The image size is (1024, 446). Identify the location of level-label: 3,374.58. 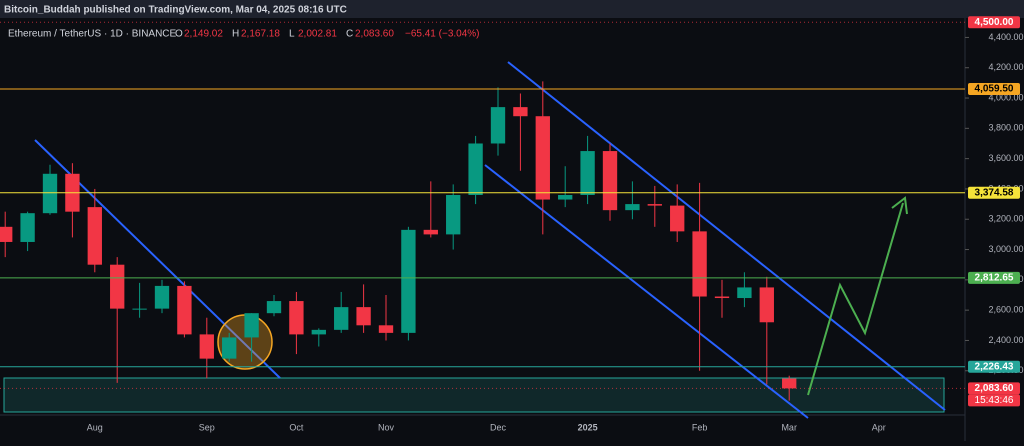
(994, 192).